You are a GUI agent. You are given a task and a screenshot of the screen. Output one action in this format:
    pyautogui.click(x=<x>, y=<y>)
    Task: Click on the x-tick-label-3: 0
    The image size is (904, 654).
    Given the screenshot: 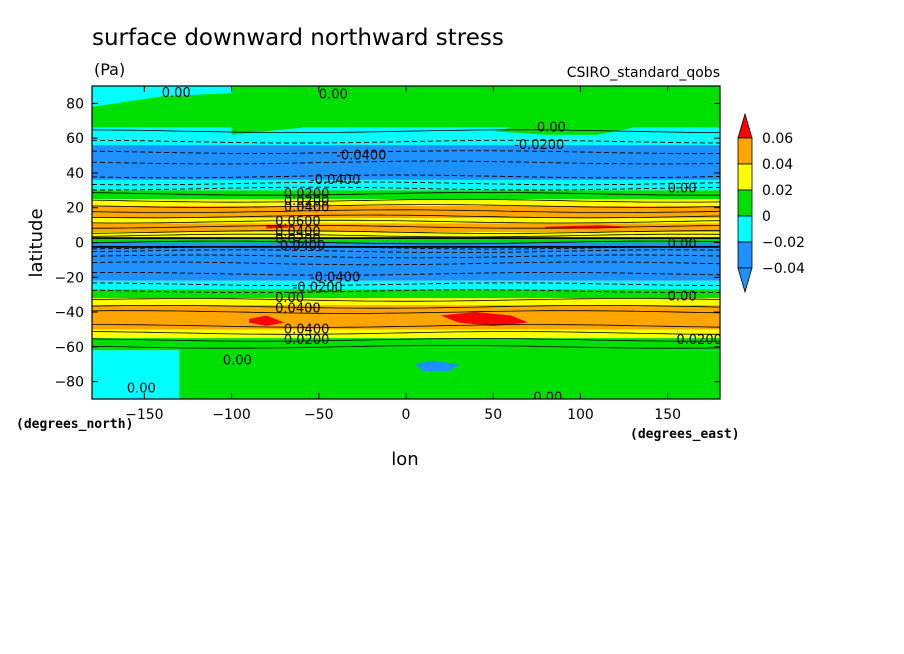 What is the action you would take?
    pyautogui.click(x=406, y=415)
    